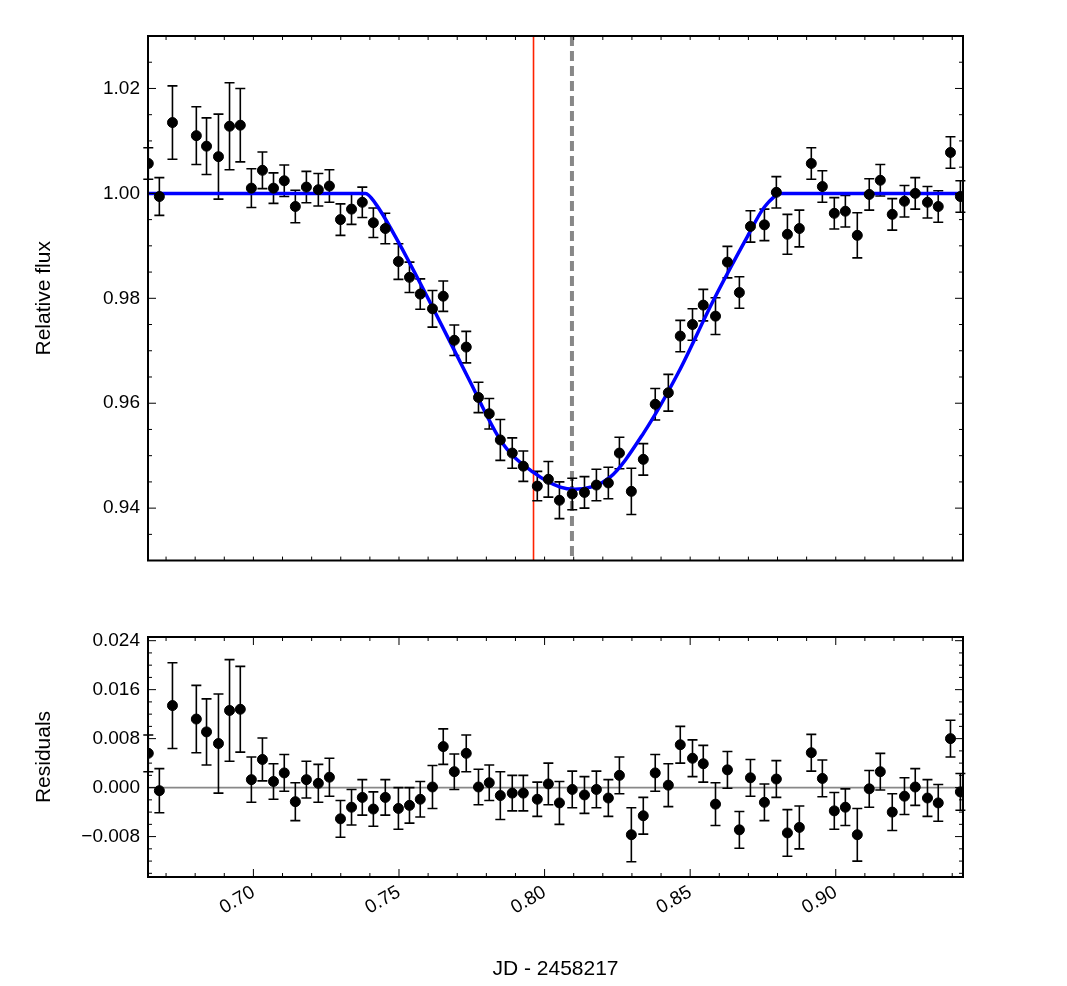 The width and height of the screenshot is (1067, 986). What do you see at coordinates (121, 192) in the screenshot?
I see `y-tick-label: 1.00` at bounding box center [121, 192].